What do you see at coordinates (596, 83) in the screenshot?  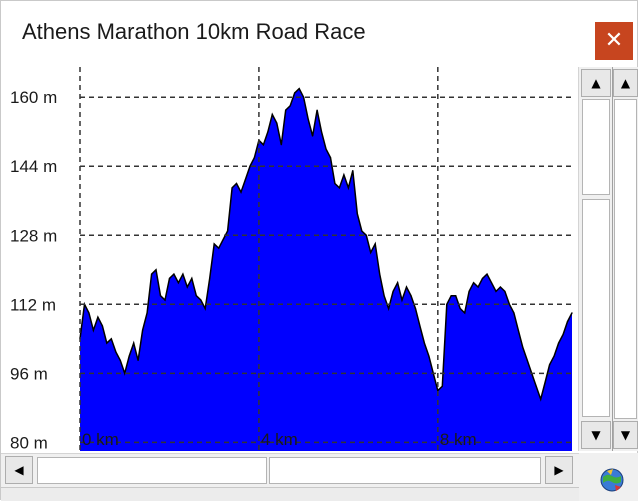 I see `scroll-up-button: ▲` at bounding box center [596, 83].